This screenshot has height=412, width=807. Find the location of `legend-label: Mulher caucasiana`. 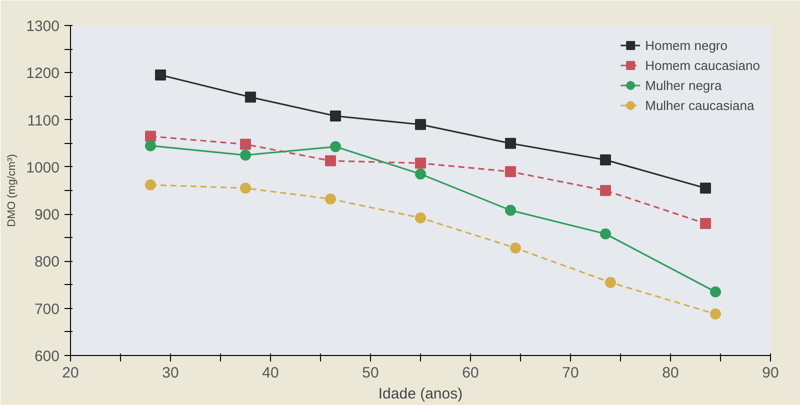

legend-label: Mulher caucasiana is located at coordinates (699, 105).